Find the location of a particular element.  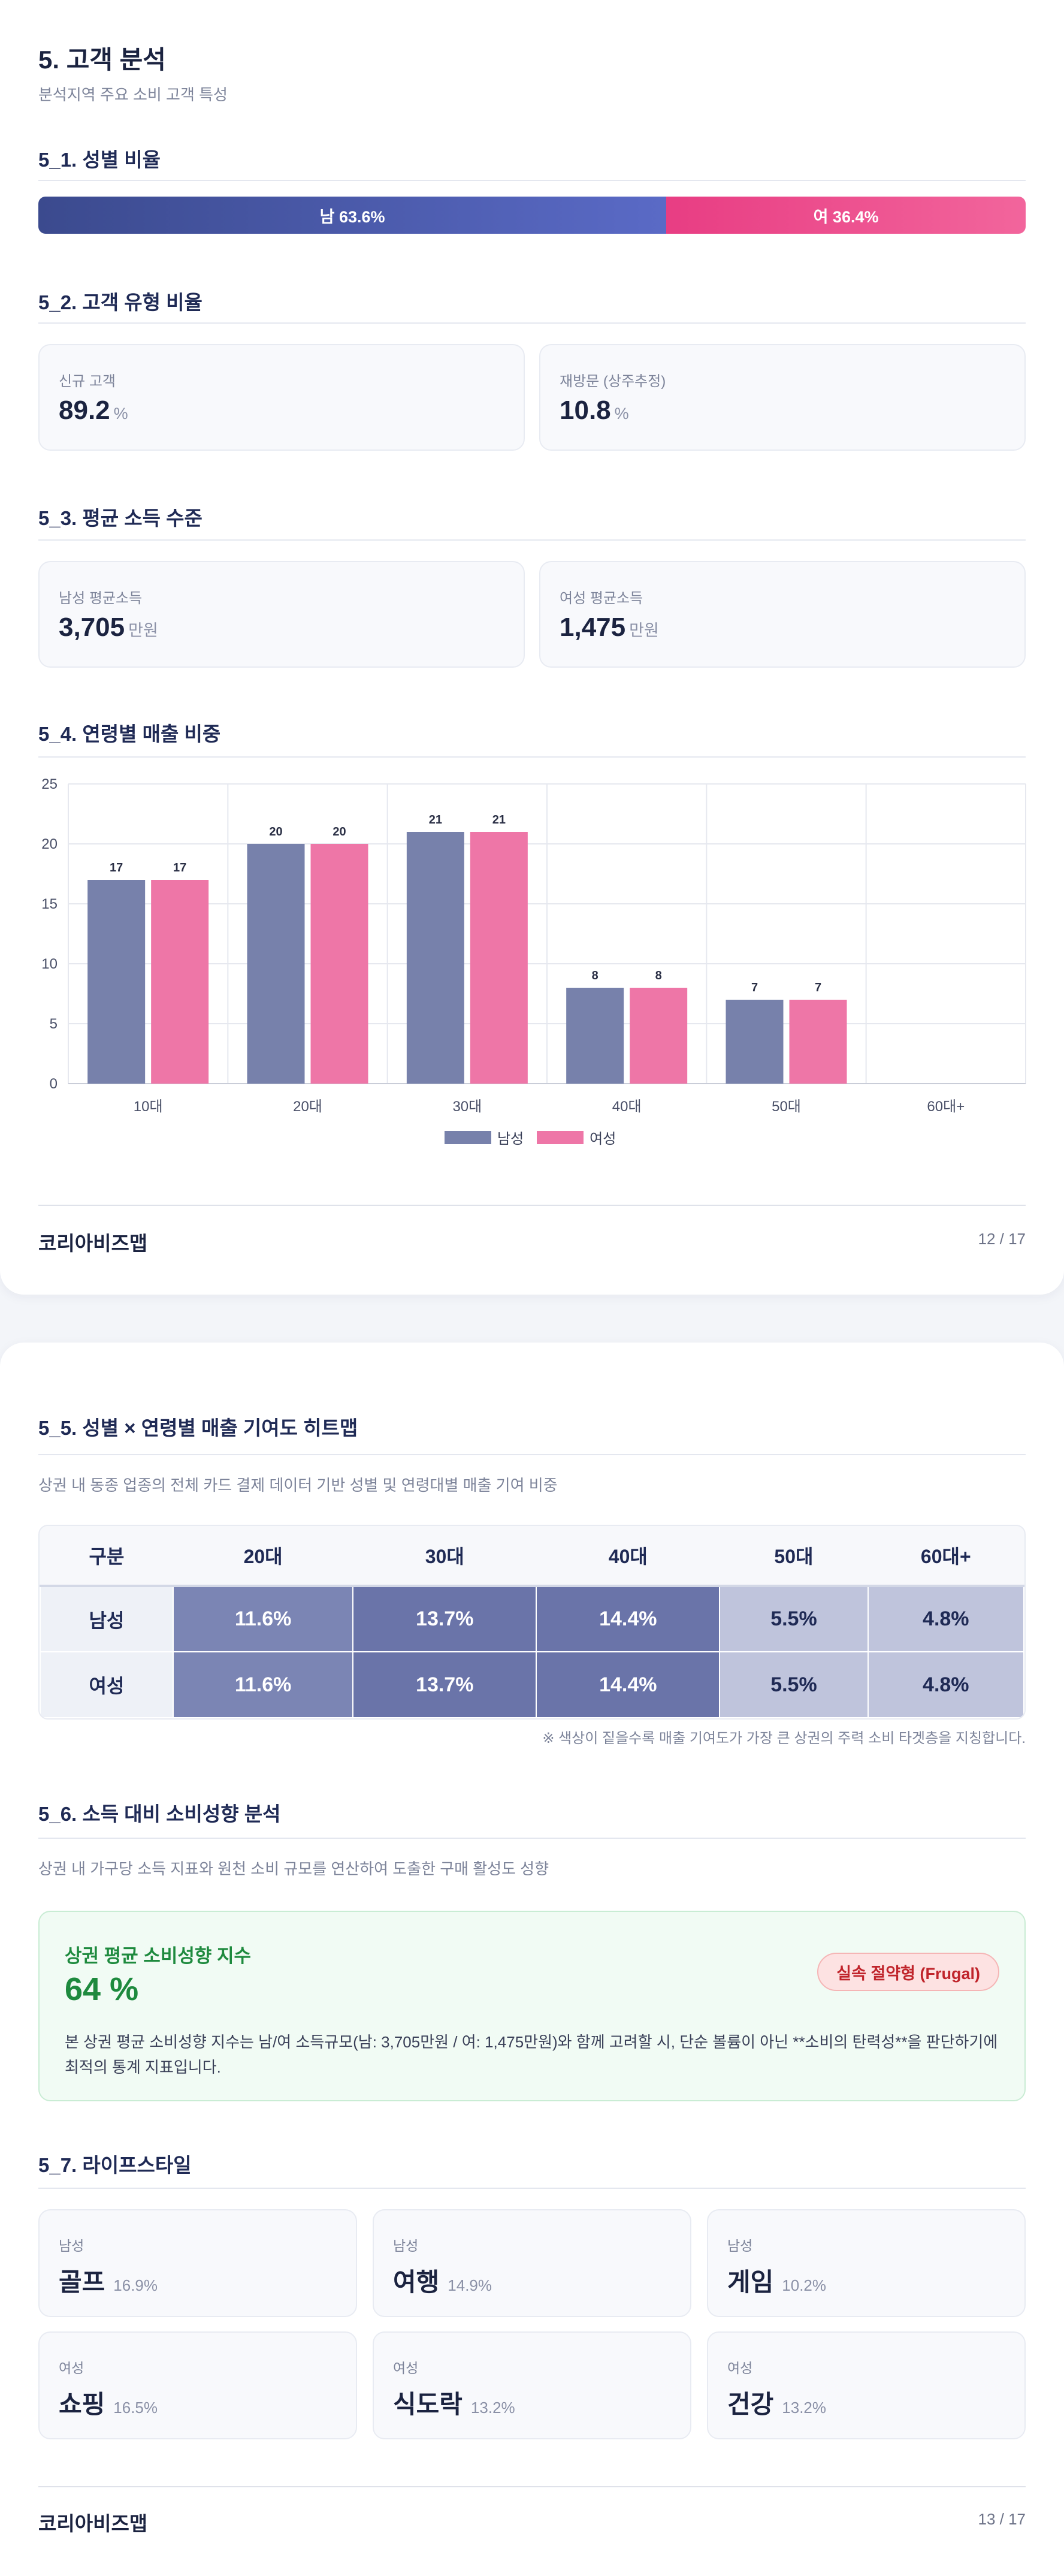

x-tick-label: 40대 is located at coordinates (627, 1107).